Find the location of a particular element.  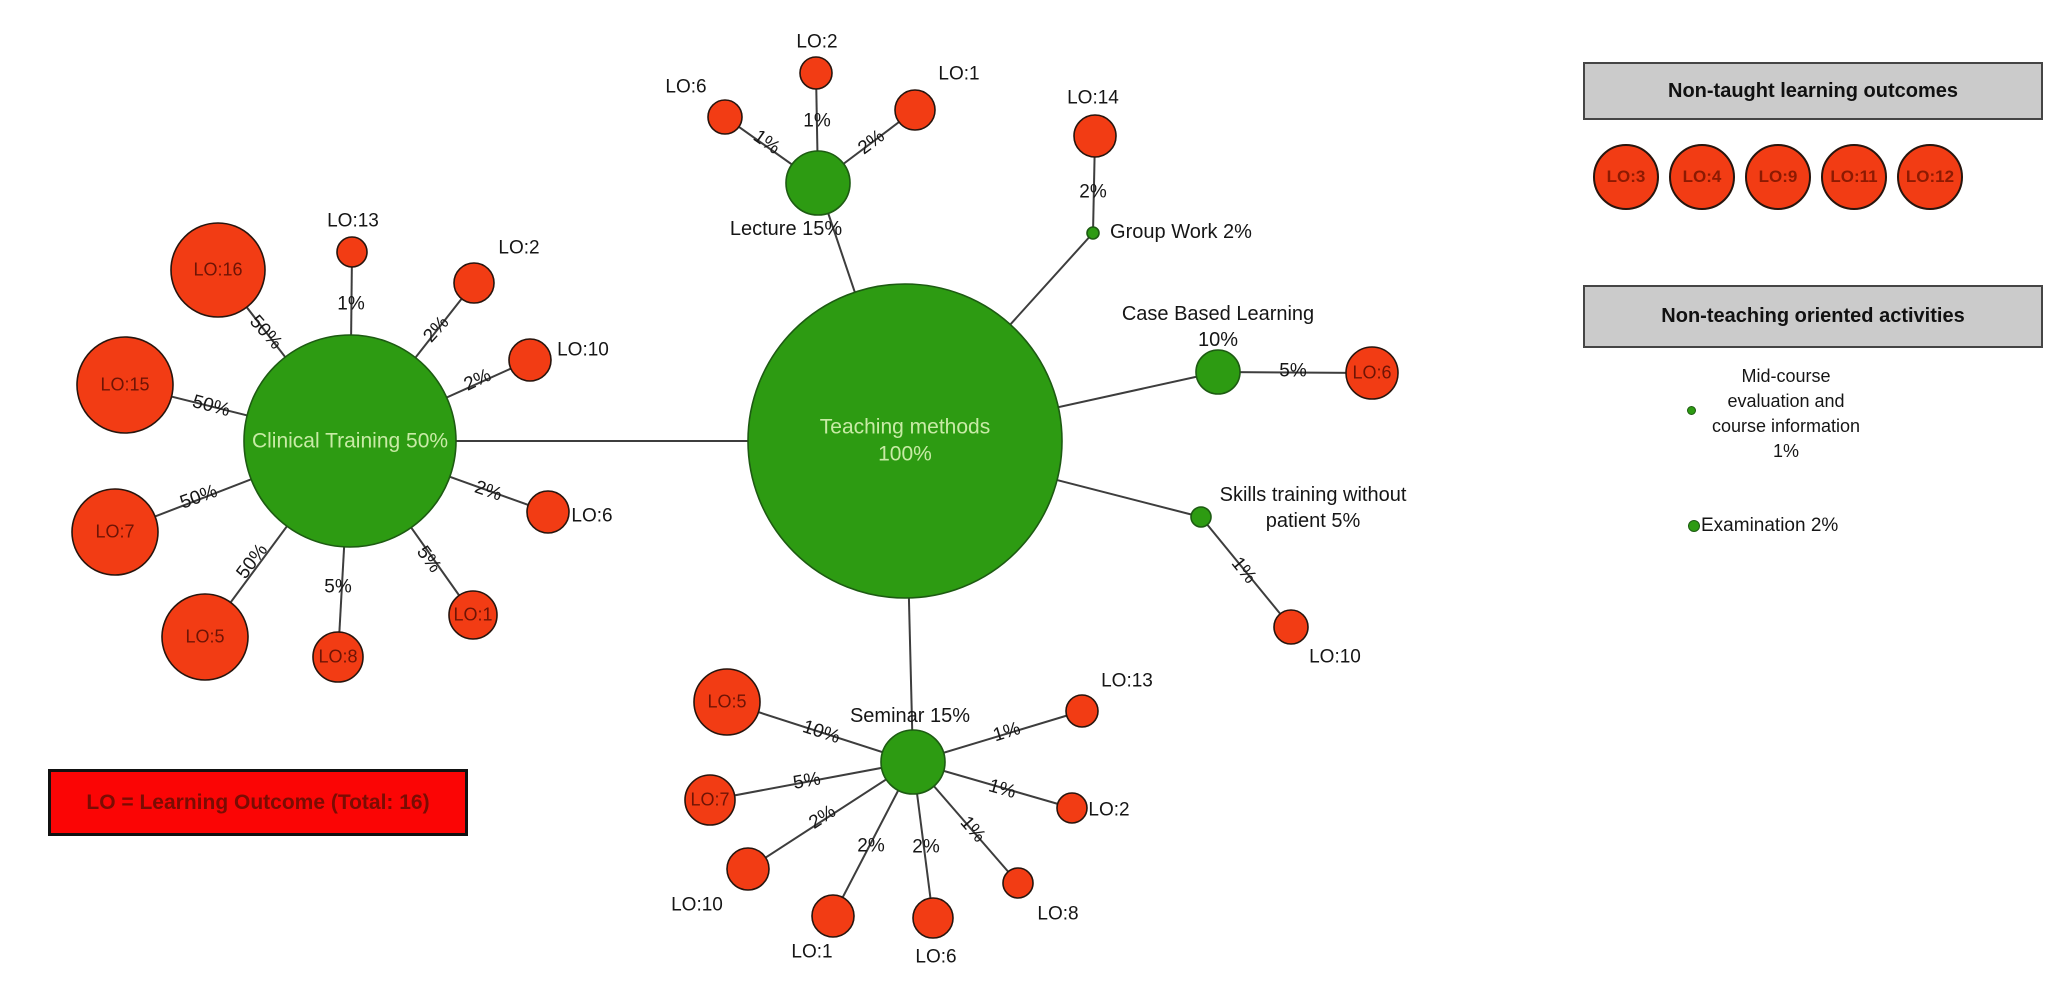

method-node-clinical is located at coordinates (350, 441).